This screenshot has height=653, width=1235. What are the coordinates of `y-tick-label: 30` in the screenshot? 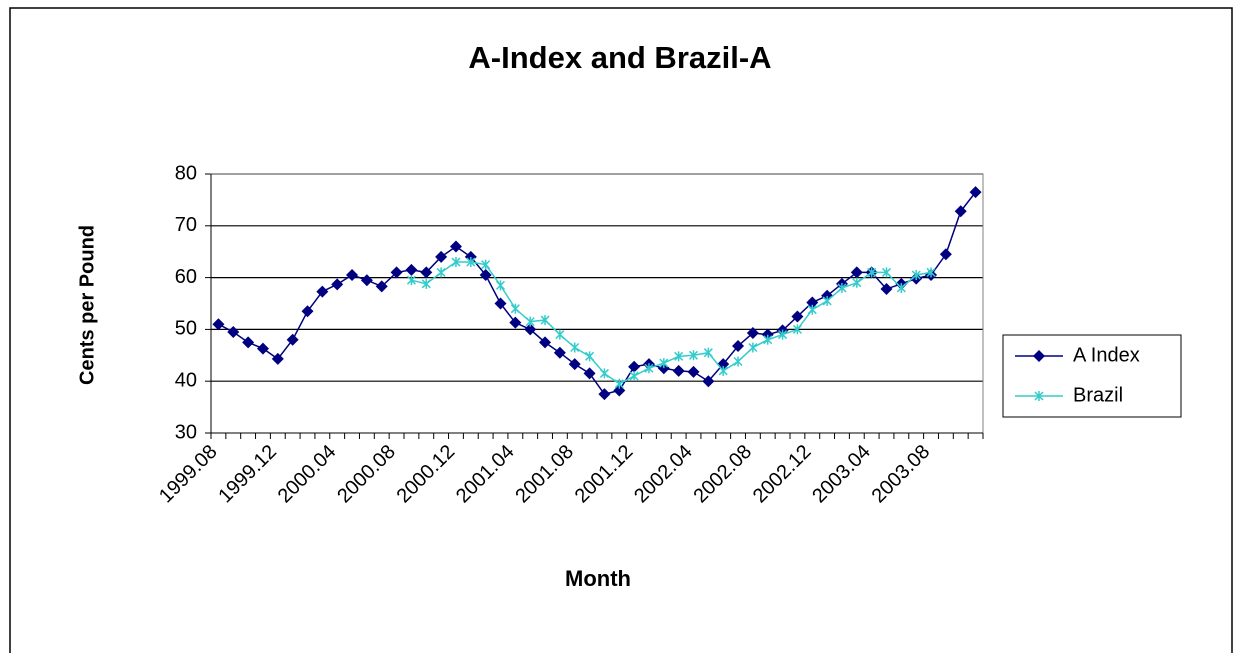 It's located at (186, 432).